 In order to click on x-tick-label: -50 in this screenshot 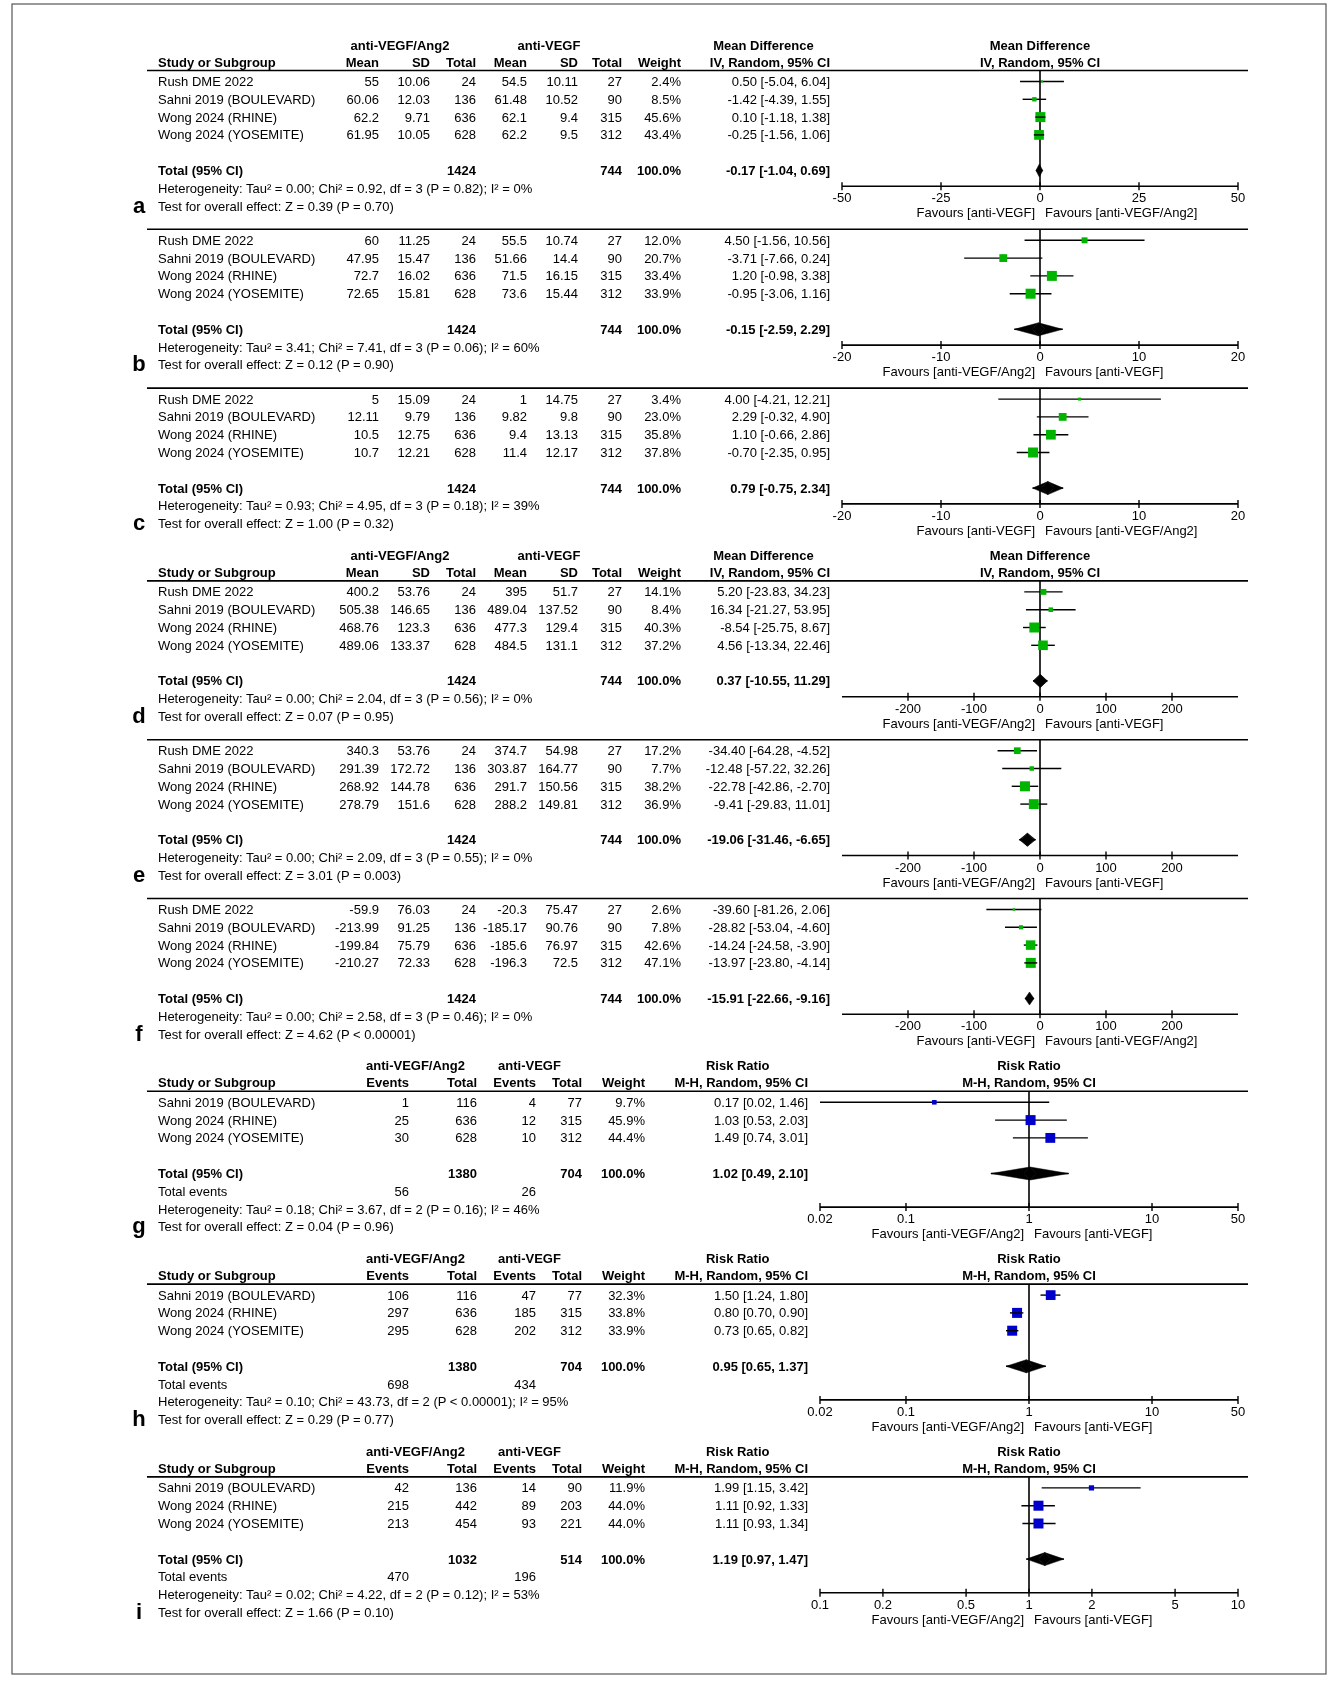, I will do `click(842, 198)`.